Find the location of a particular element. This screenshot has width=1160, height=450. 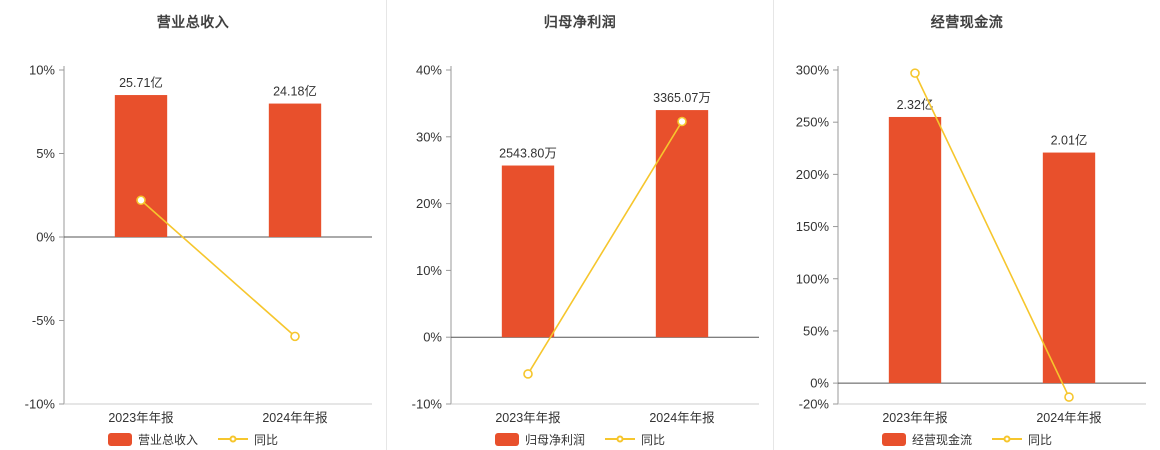

y-tick-label: 100% is located at coordinates (813, 278).